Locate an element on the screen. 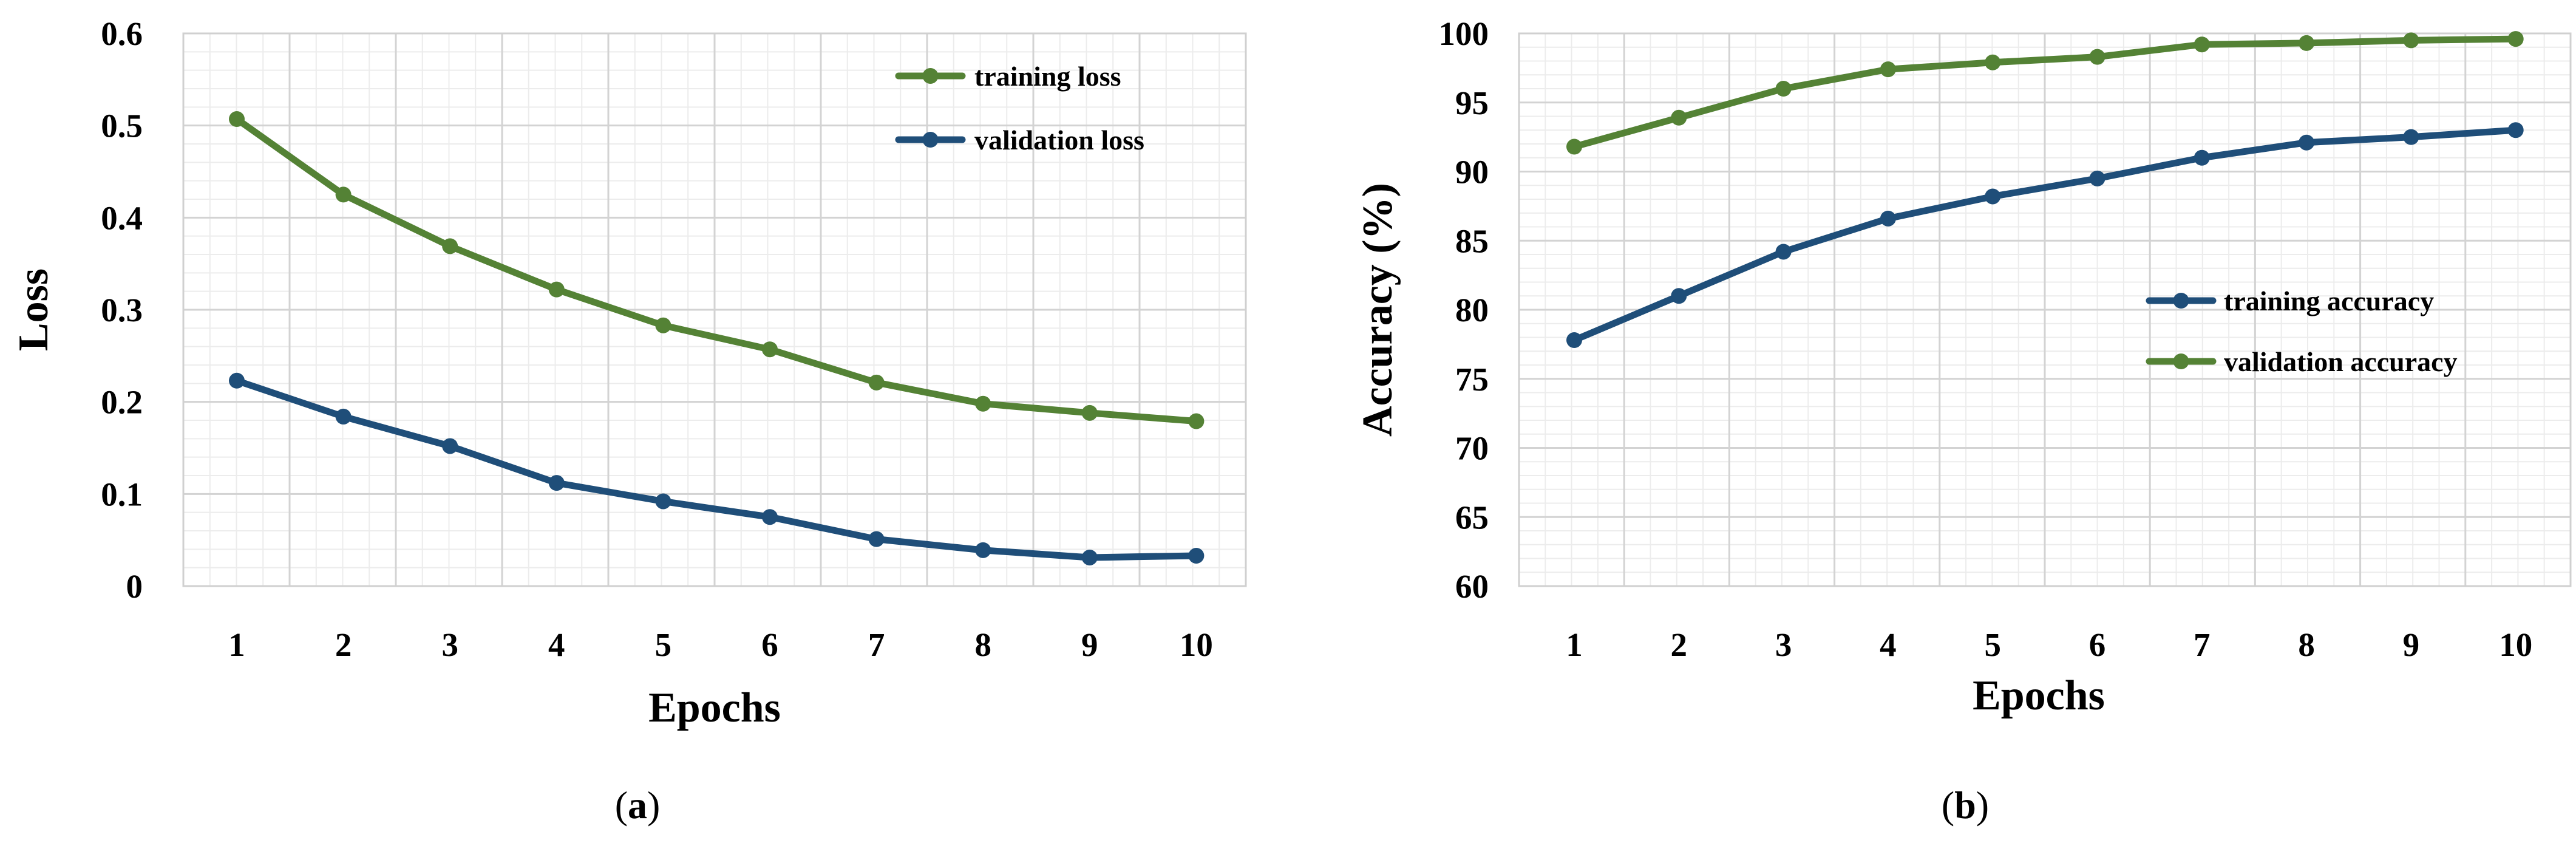  chart-a-y-tick-label: 0.6 is located at coordinates (122, 34).